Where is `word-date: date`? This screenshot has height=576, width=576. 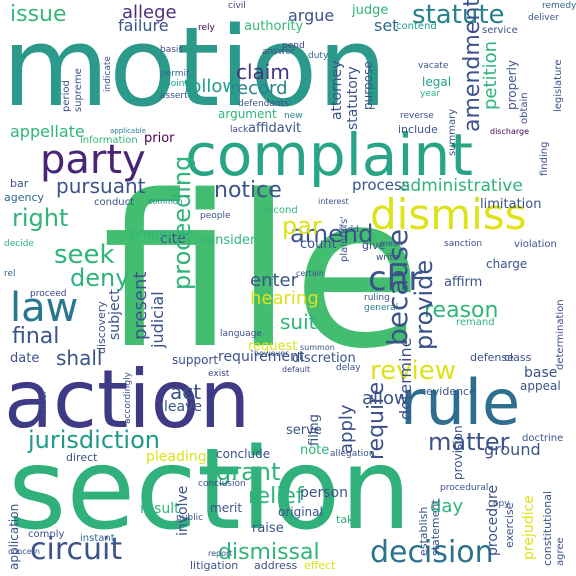 word-date: date is located at coordinates (25, 358).